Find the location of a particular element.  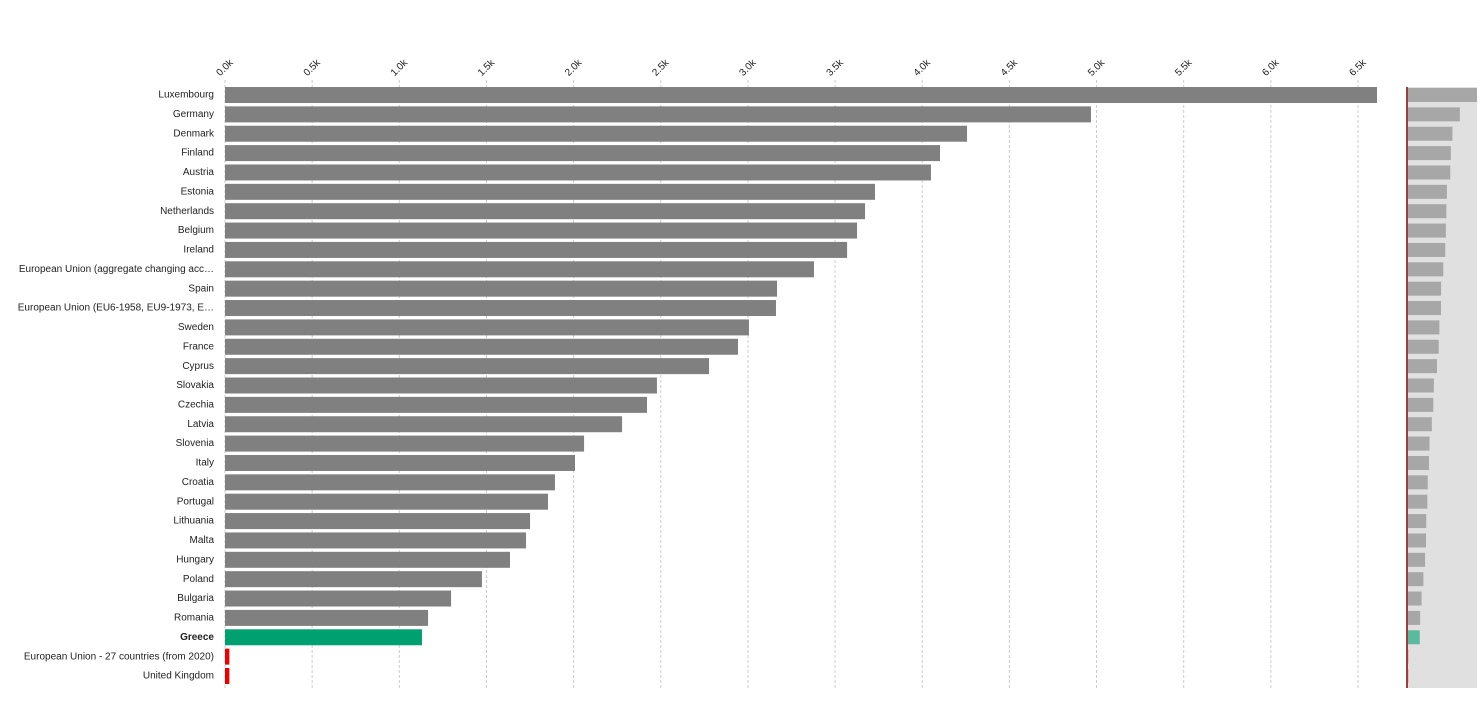

y-tick-label: Bulgaria is located at coordinates (195, 598).